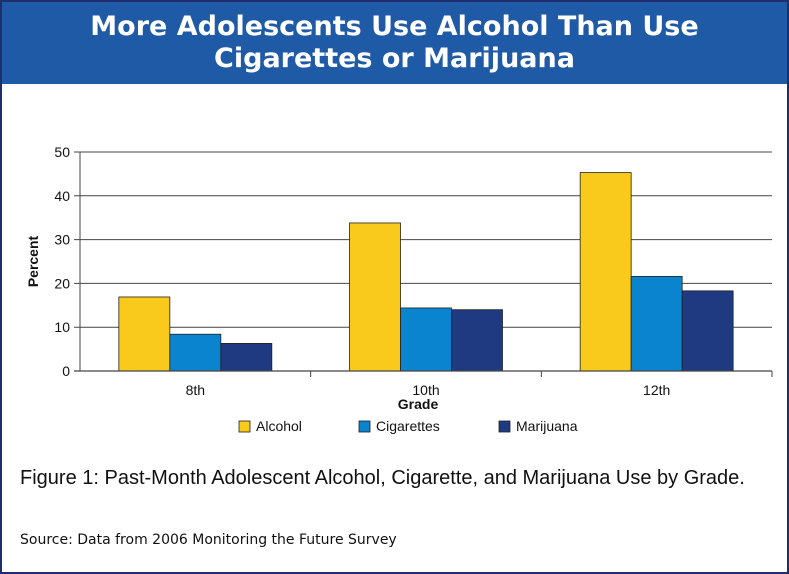 This screenshot has height=574, width=789. What do you see at coordinates (418, 404) in the screenshot?
I see `x-axis-title: Grade` at bounding box center [418, 404].